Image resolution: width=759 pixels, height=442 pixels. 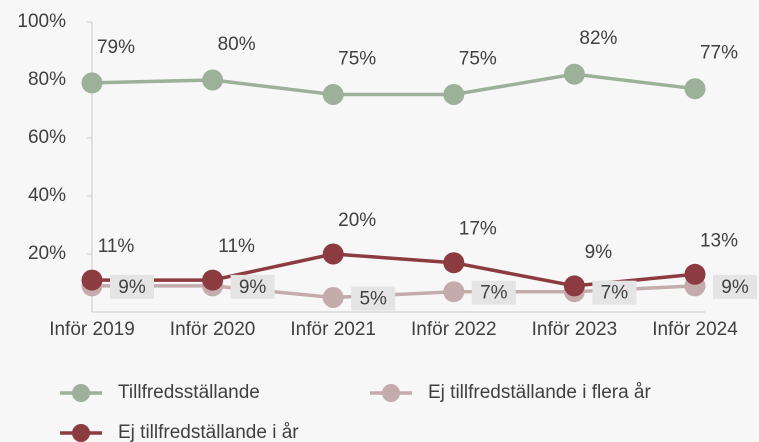 What do you see at coordinates (333, 329) in the screenshot?
I see `x-tick-label: Inför 2021` at bounding box center [333, 329].